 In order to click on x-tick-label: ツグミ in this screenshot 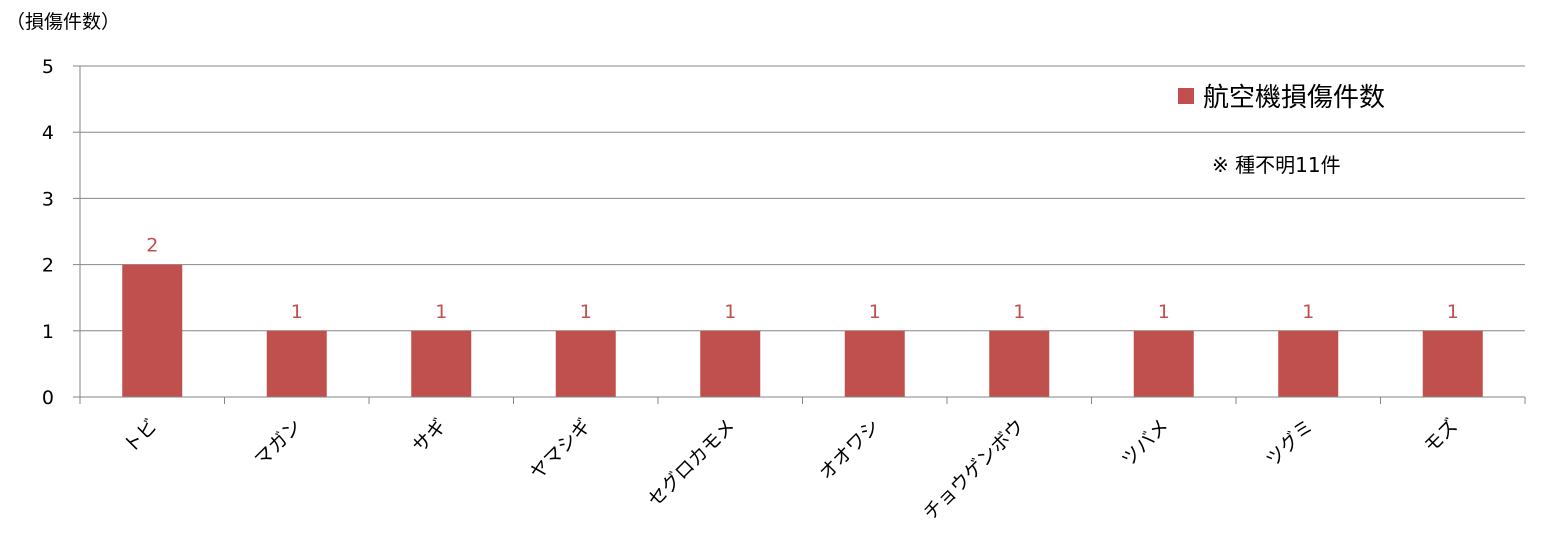, I will do `click(1290, 443)`.